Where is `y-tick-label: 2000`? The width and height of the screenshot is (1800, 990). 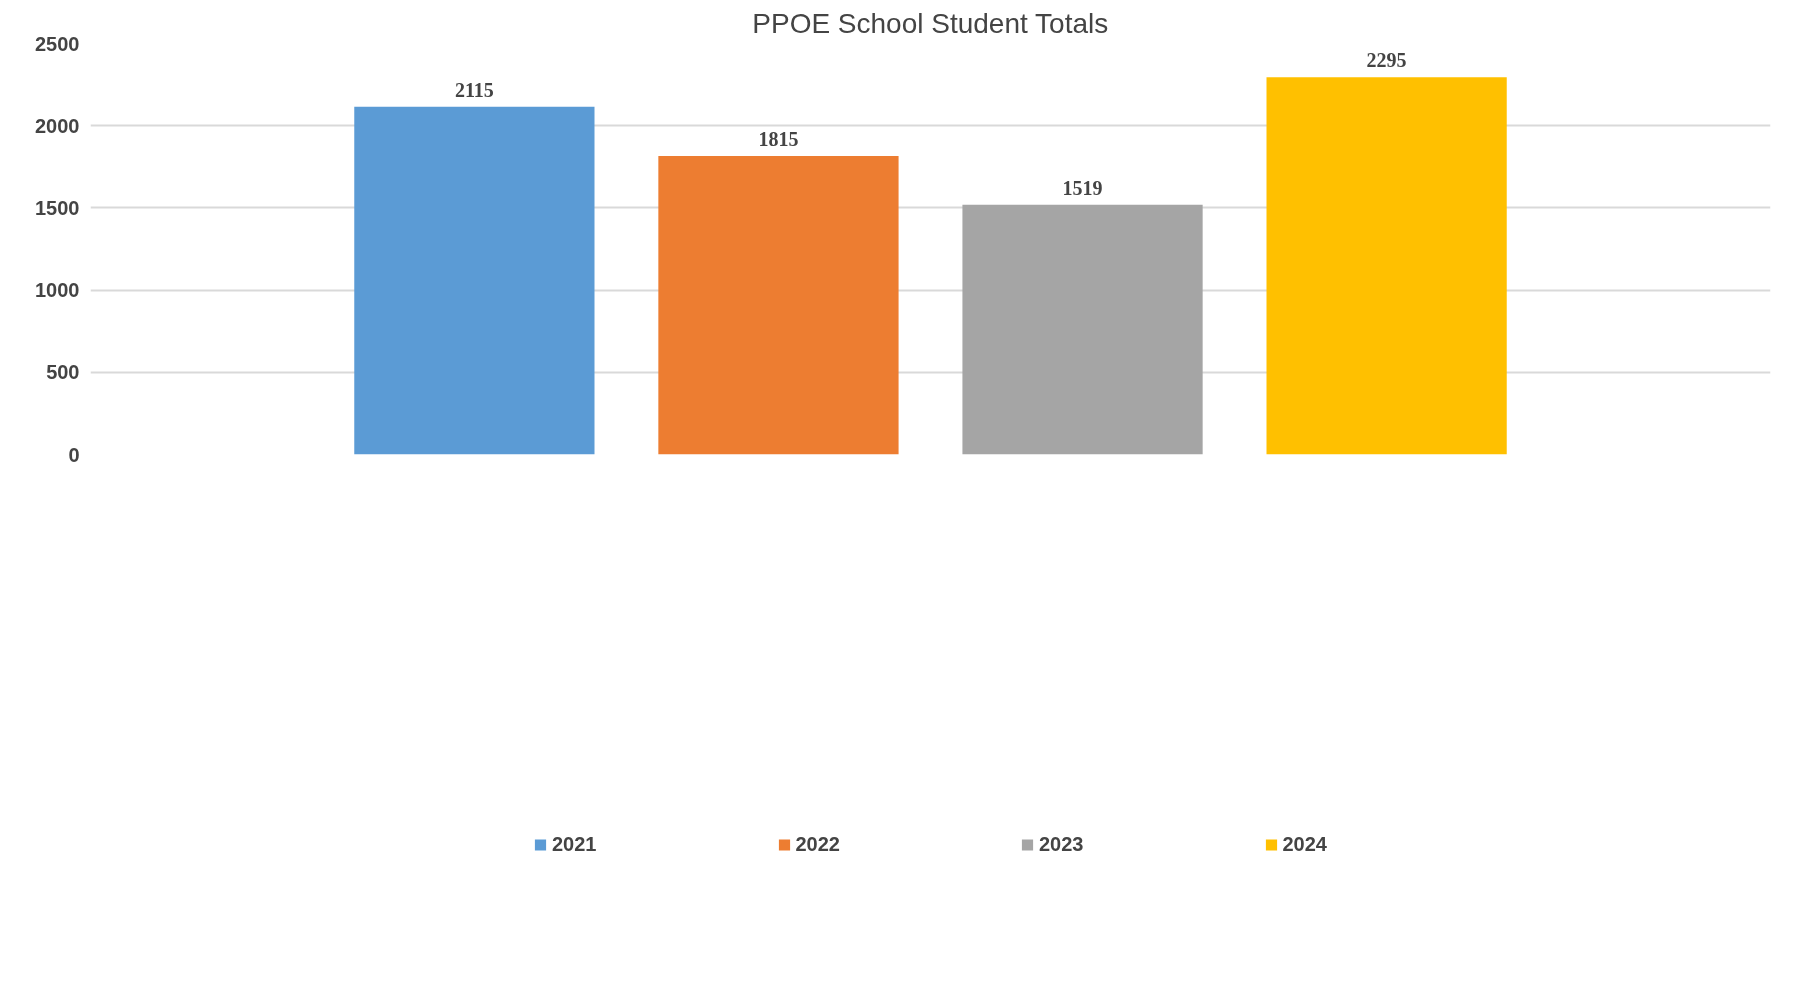 y-tick-label: 2000 is located at coordinates (57, 125).